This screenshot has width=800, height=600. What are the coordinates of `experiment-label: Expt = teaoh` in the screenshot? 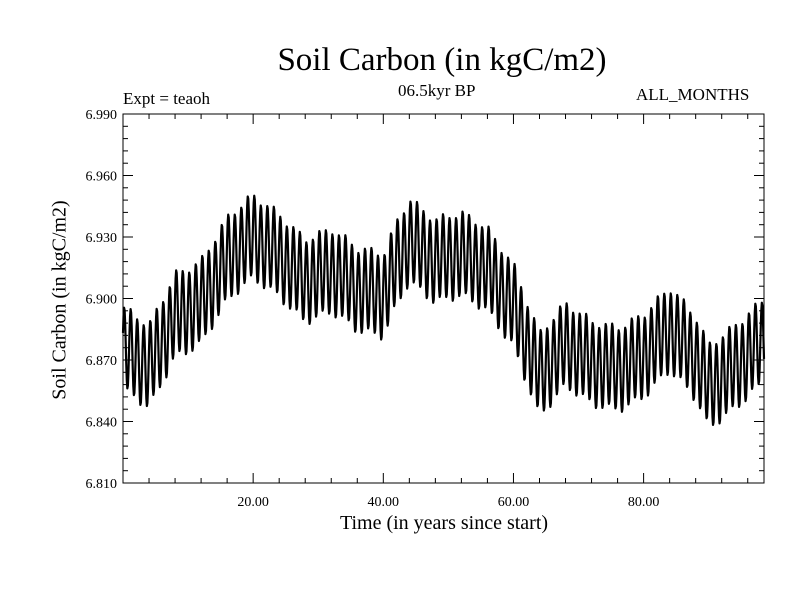 It's located at (167, 98).